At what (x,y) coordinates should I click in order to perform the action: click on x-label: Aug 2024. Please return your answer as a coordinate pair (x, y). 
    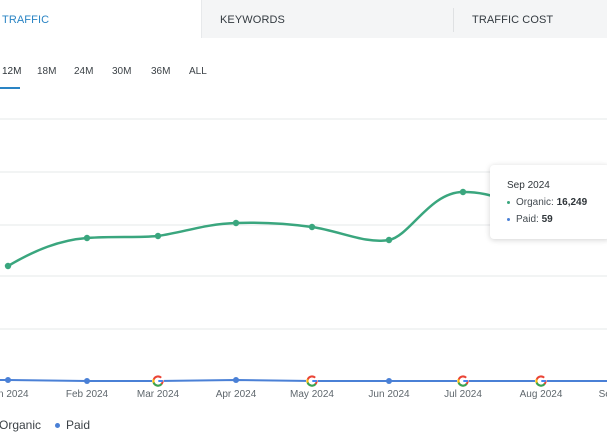
    Looking at the image, I should click on (541, 394).